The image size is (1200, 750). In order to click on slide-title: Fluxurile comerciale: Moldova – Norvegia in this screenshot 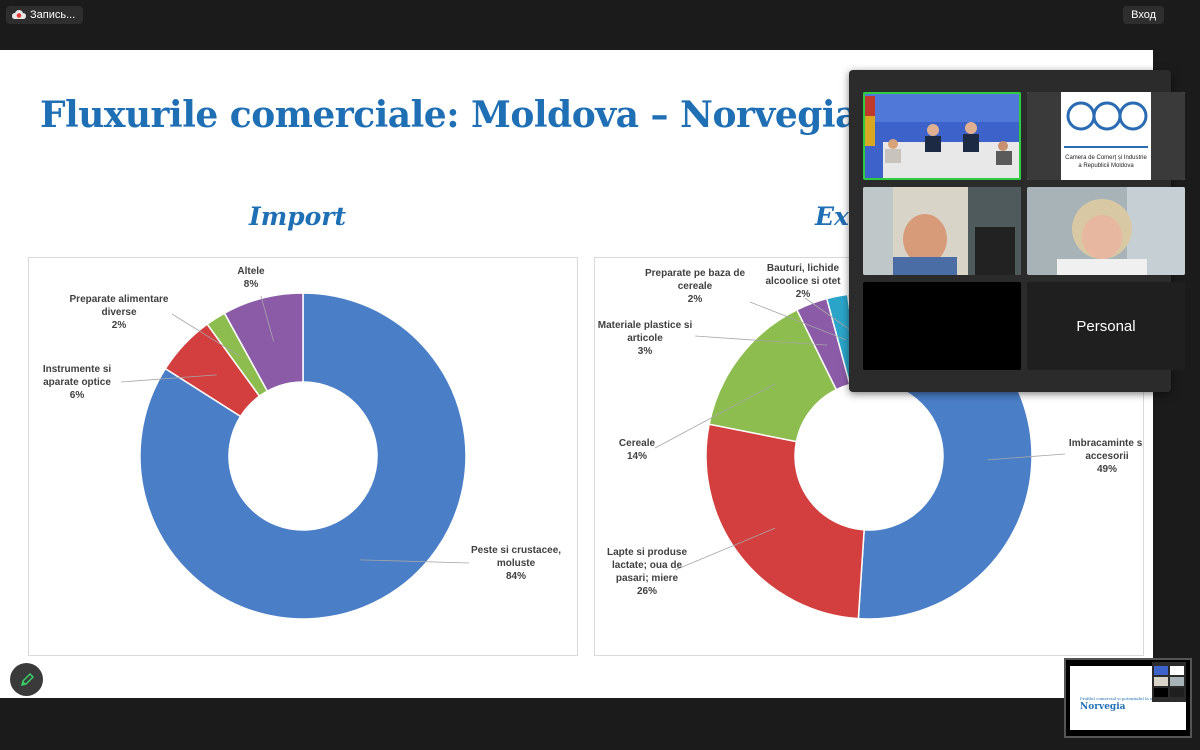, I will do `click(449, 115)`.